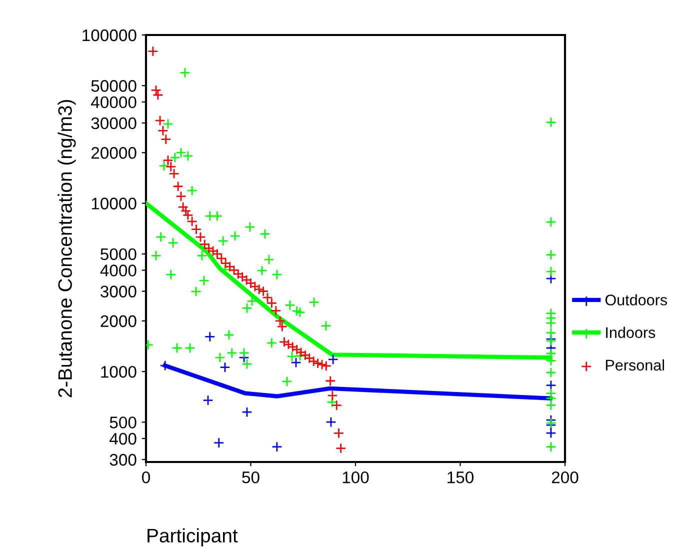  I want to click on y-tick-label: 300, so click(123, 460).